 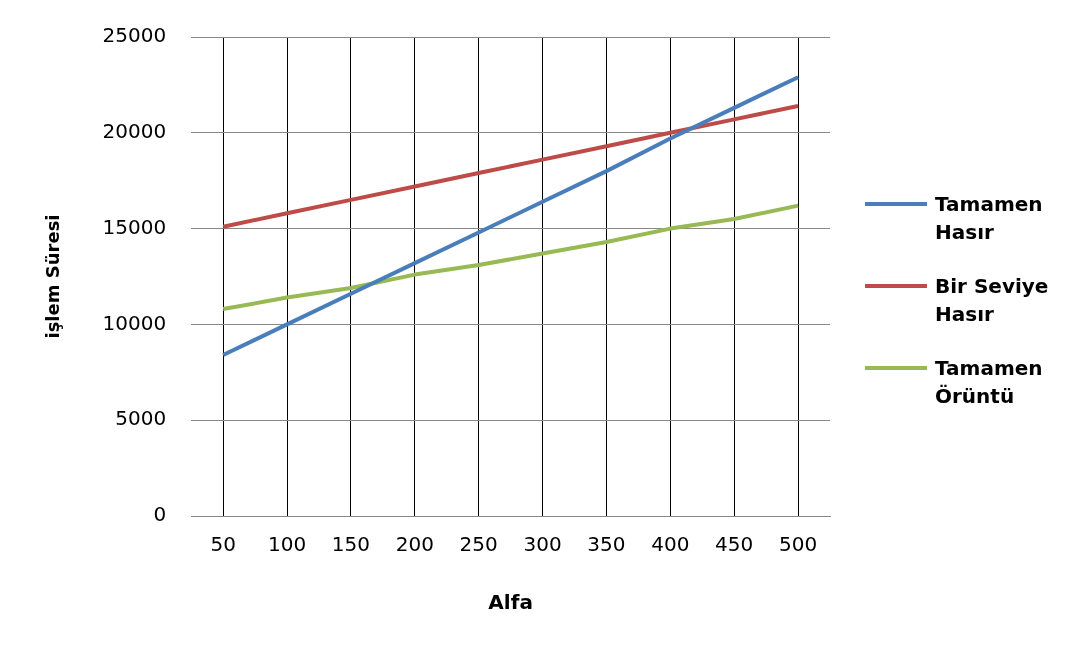 What do you see at coordinates (134, 322) in the screenshot?
I see `y-tick-label: 10000` at bounding box center [134, 322].